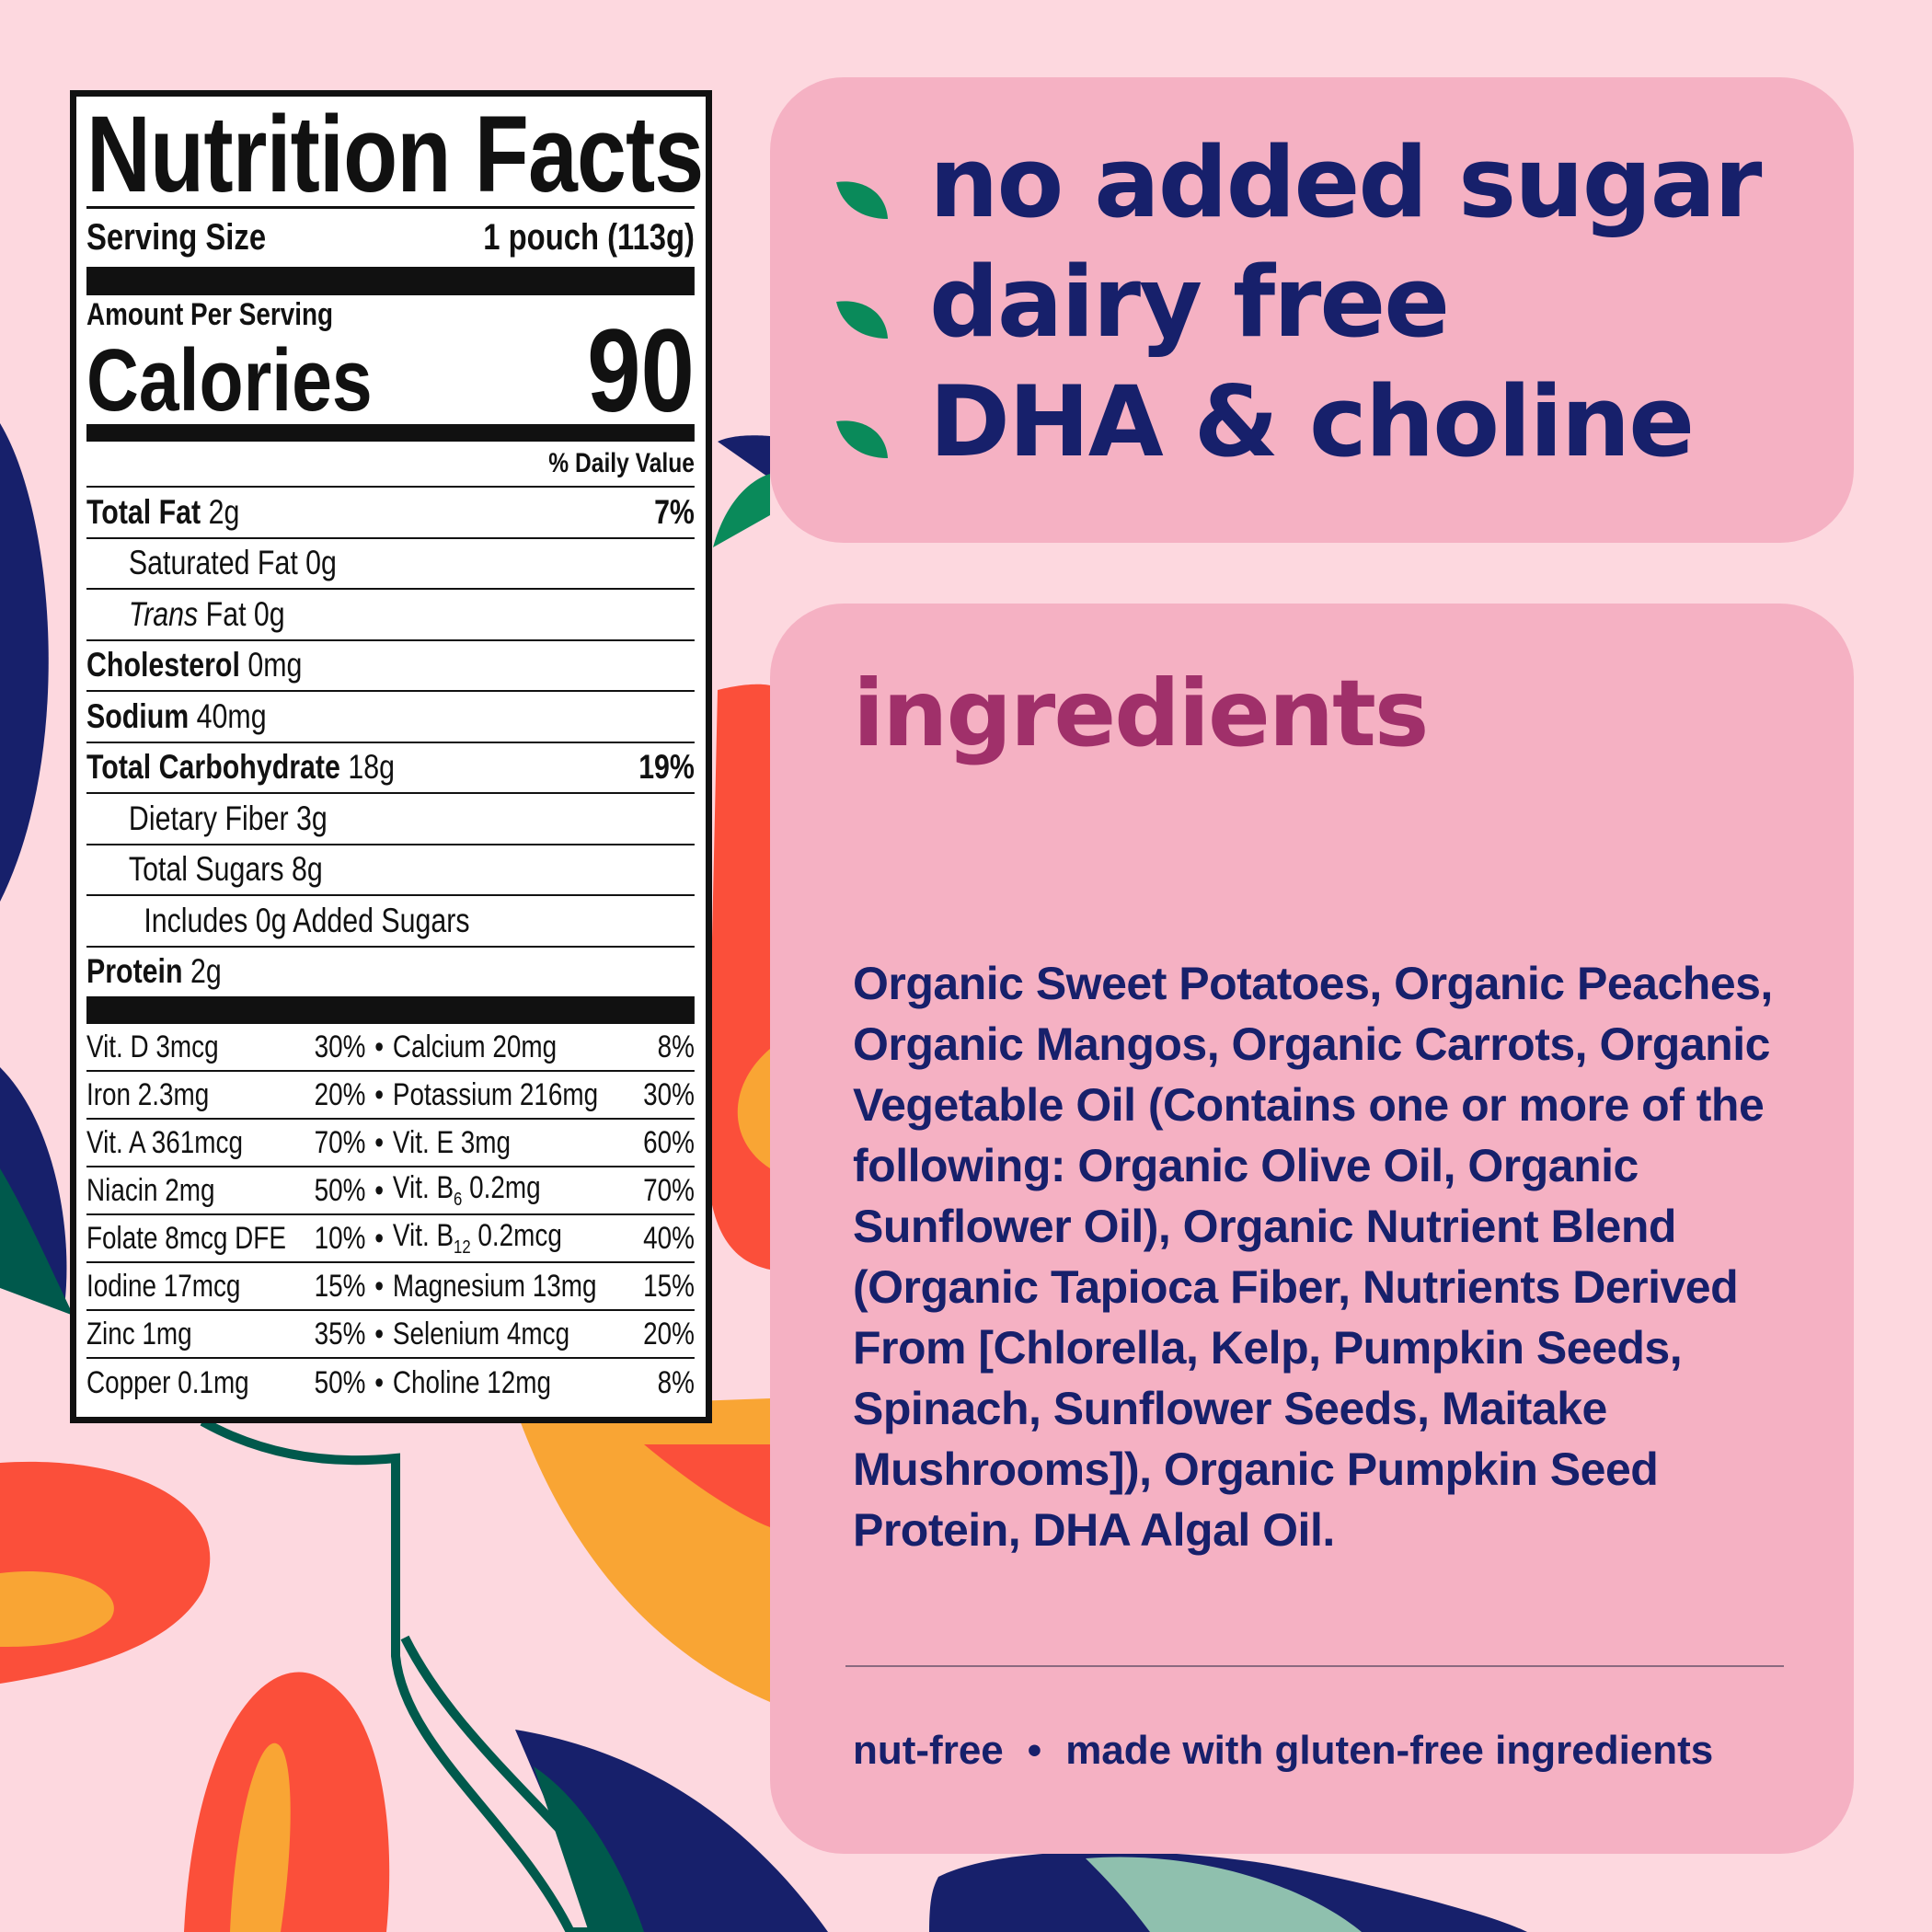 The image size is (1932, 1932). I want to click on claims-panel: no added sugar dairy free DHA & choline, so click(1312, 310).